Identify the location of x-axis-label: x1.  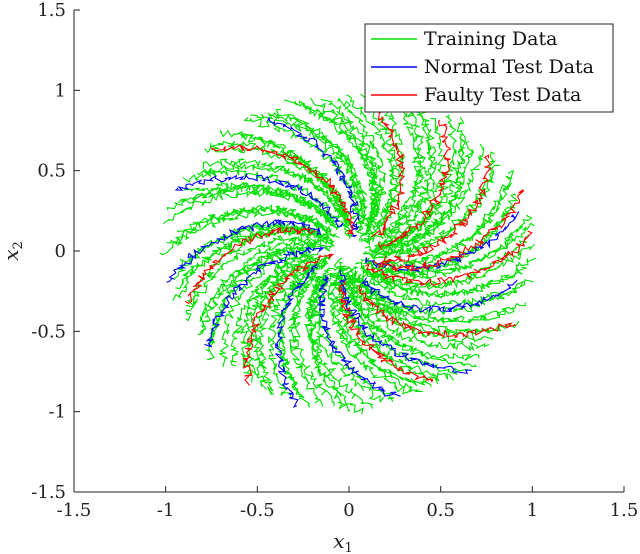
(343, 541).